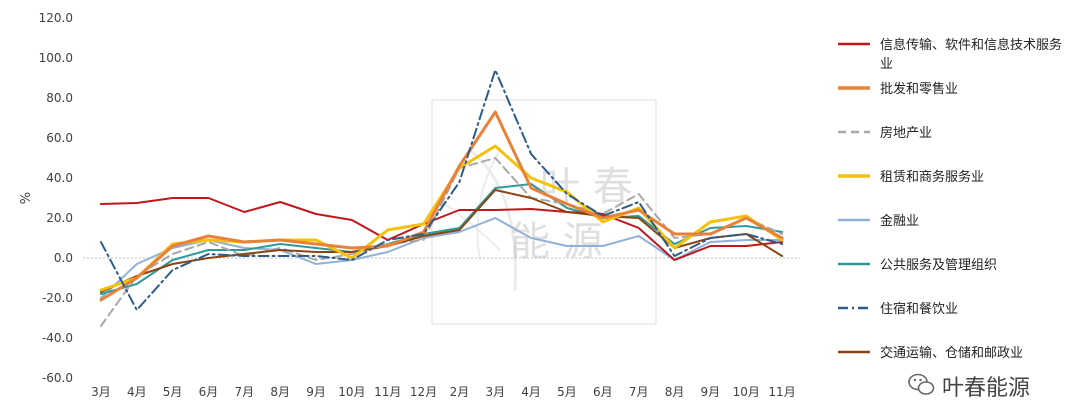 The image size is (1080, 419). Describe the element at coordinates (63, 258) in the screenshot. I see `y-tick-label: 0.0` at that location.